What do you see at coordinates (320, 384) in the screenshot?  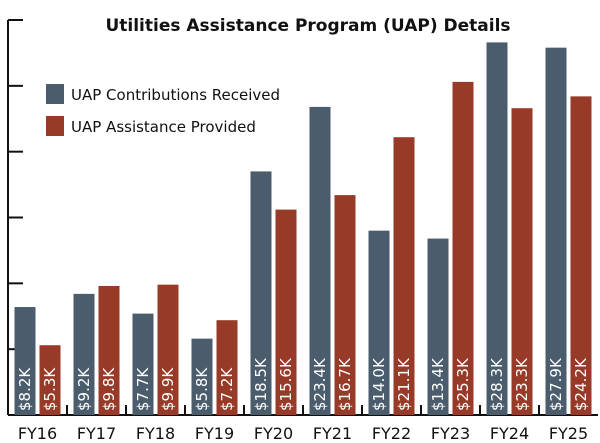 I see `data-label: $23.4K` at bounding box center [320, 384].